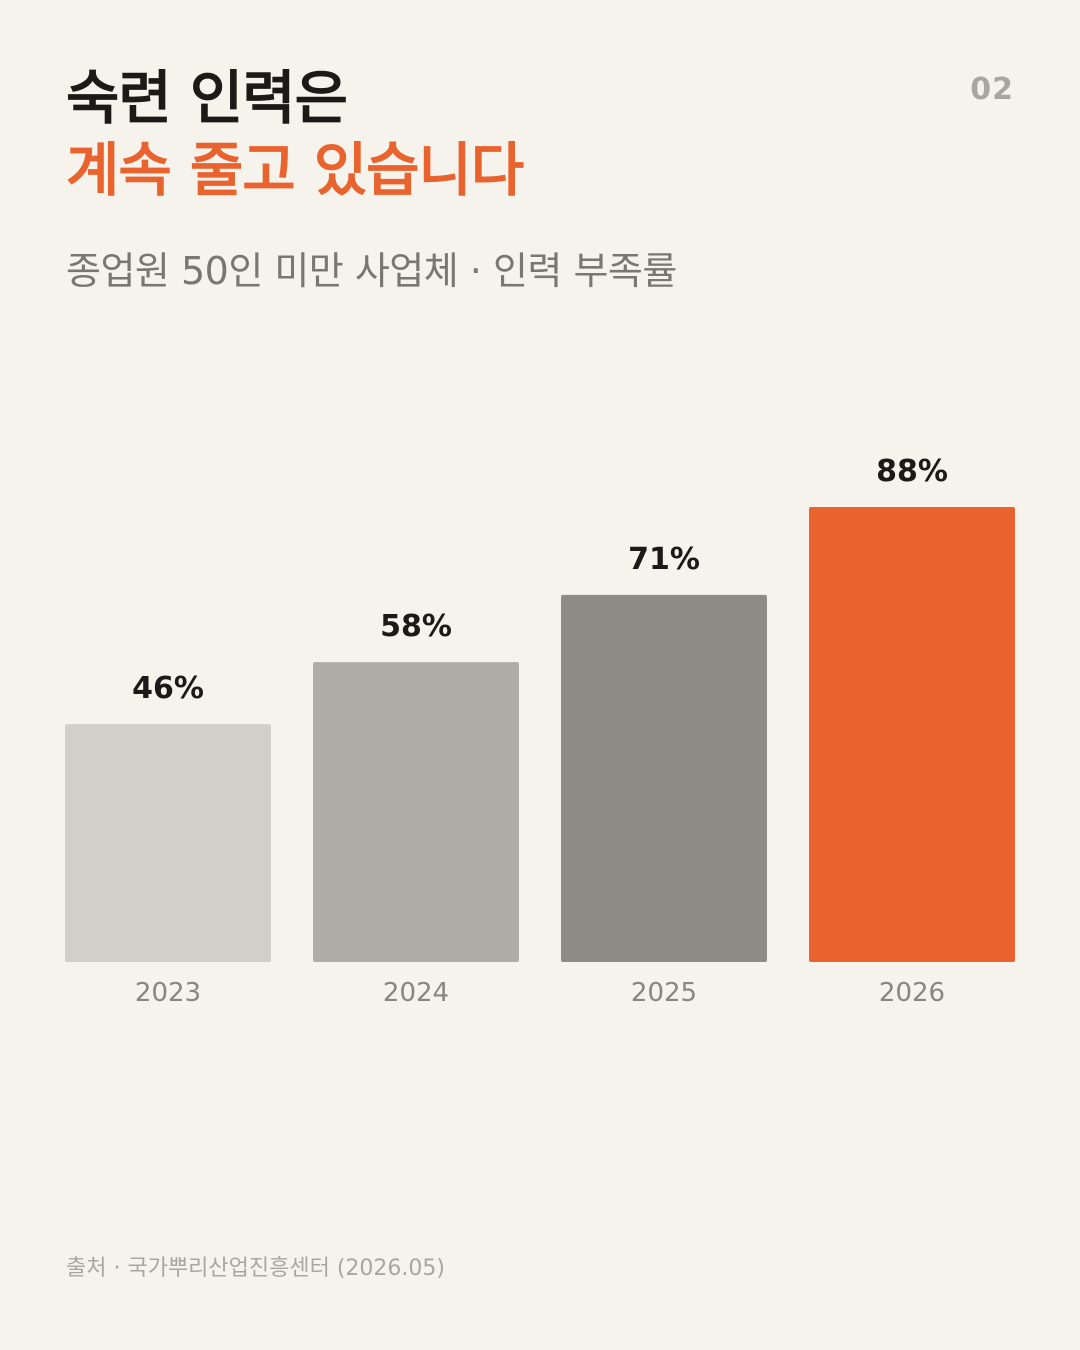 This screenshot has width=1080, height=1350. I want to click on chart-subtitle: 종업원 50인 미만 사업체 · 인력 부족률, so click(371, 271).